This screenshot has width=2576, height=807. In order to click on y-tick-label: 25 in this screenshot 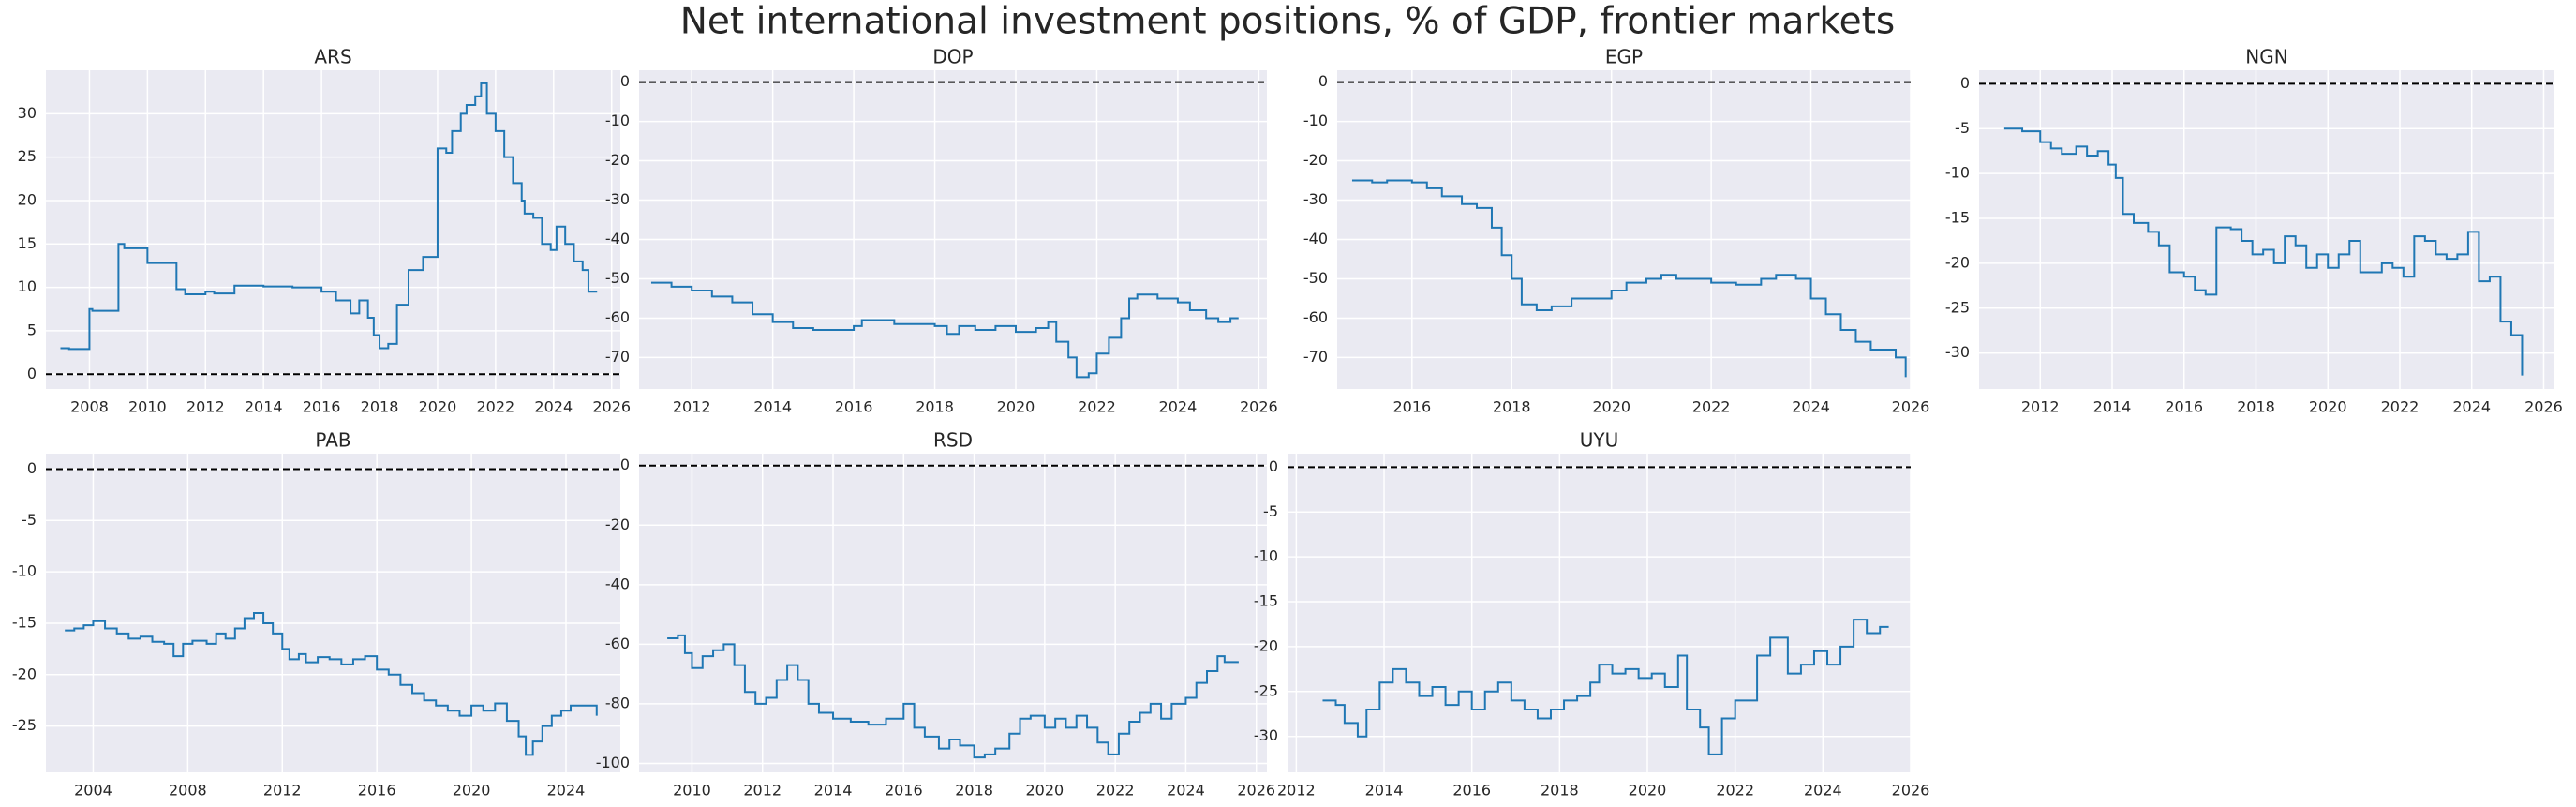, I will do `click(27, 156)`.